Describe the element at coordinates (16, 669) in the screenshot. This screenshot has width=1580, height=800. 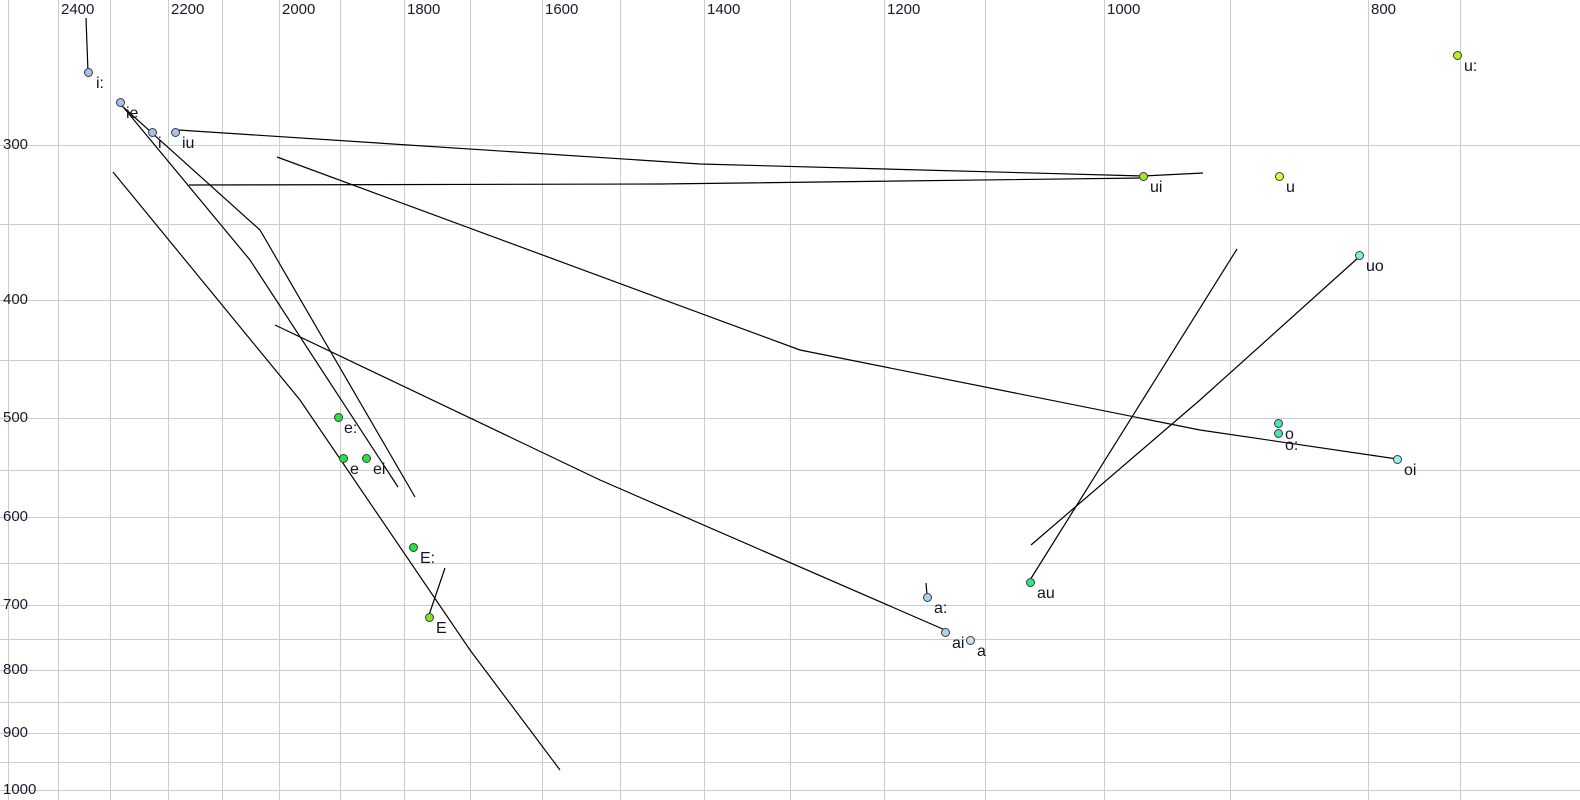
I see `y-axis-tick-label: 800` at that location.